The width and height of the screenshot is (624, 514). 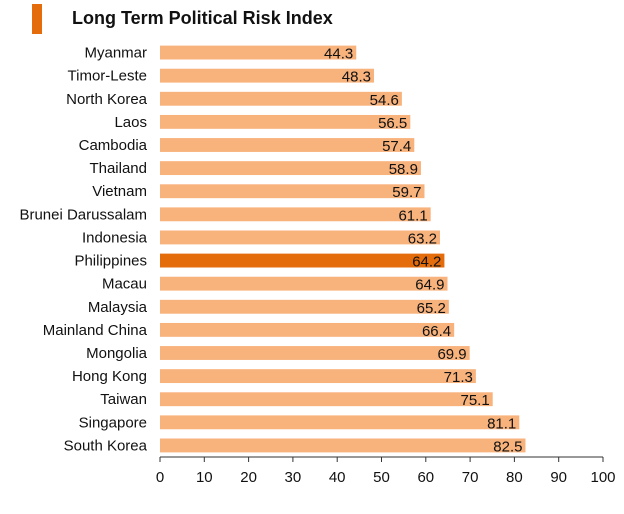 I want to click on category-label: Mongolia, so click(x=117, y=353).